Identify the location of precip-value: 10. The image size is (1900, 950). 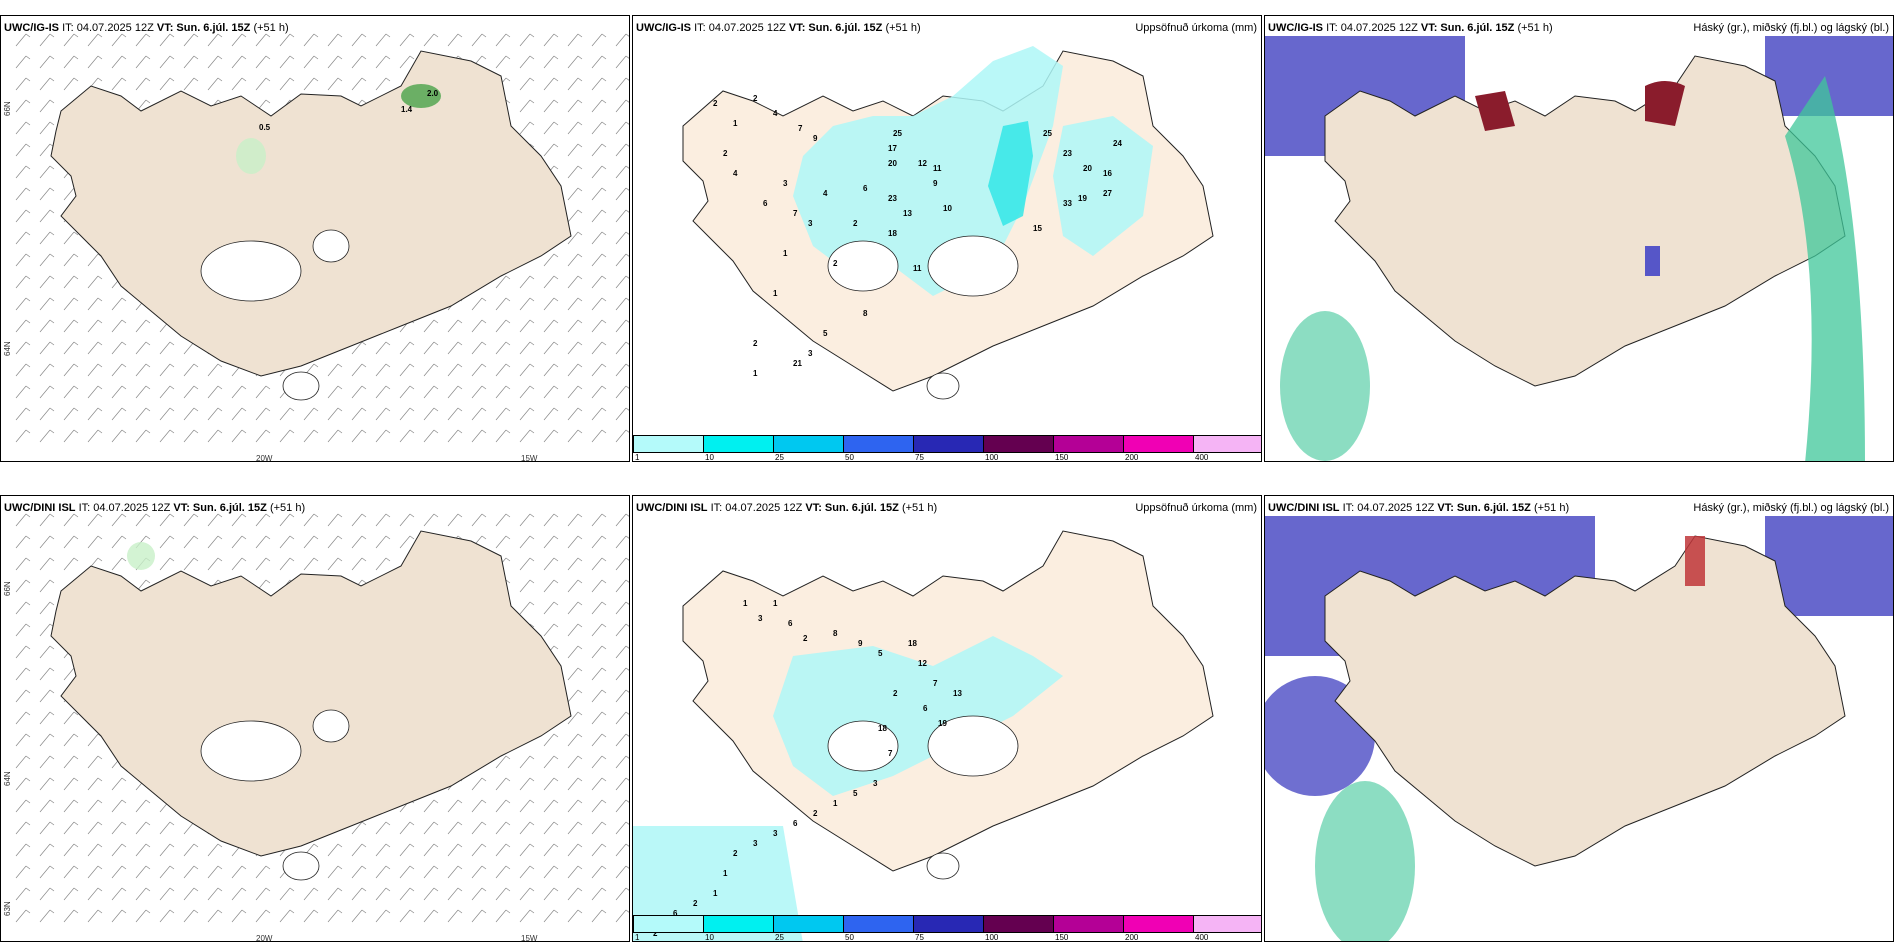
(947, 208).